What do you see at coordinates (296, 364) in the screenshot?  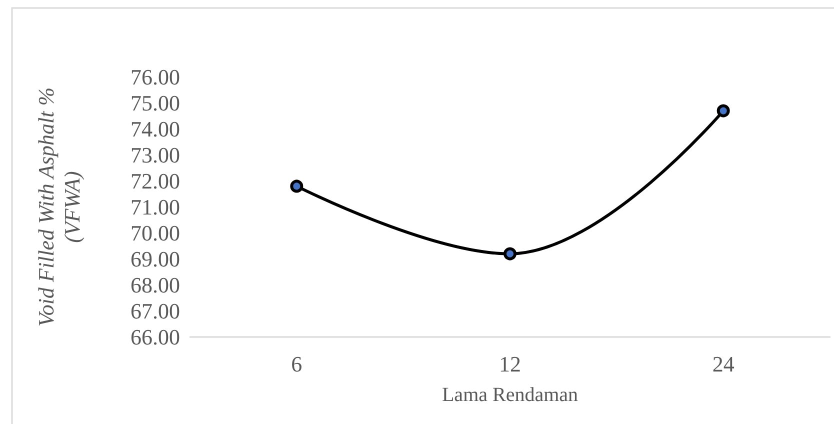 I see `x-tick-label: 6` at bounding box center [296, 364].